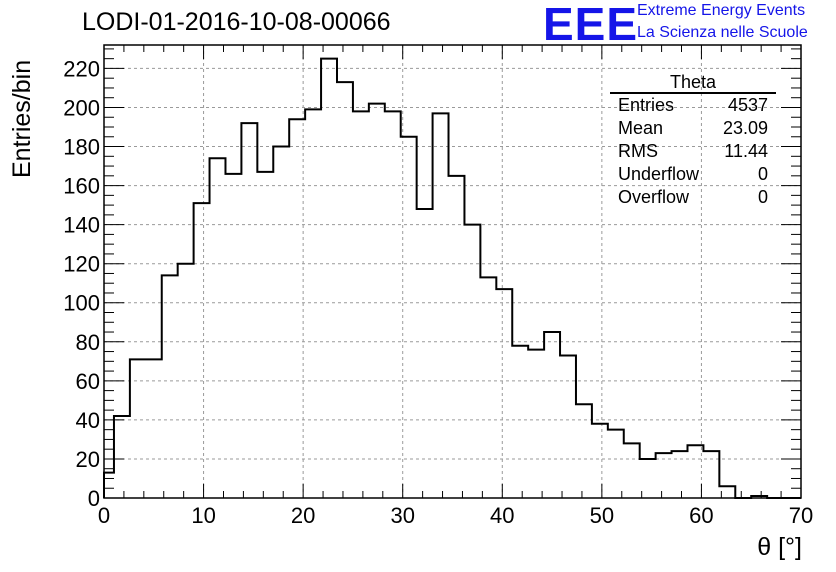  I want to click on y-tick-label: 60, so click(88, 381).